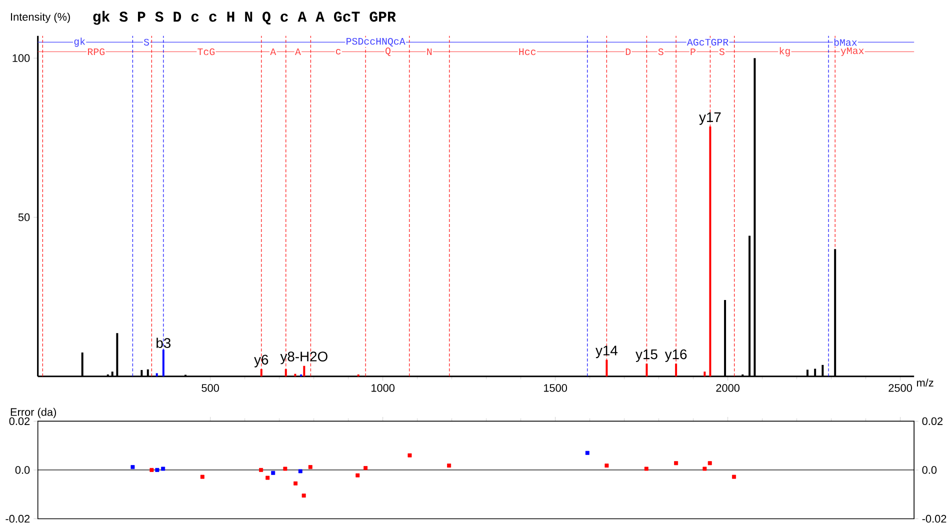 Image resolution: width=950 pixels, height=531 pixels. Describe the element at coordinates (929, 470) in the screenshot. I see `y2-tick-label: 0.0` at that location.